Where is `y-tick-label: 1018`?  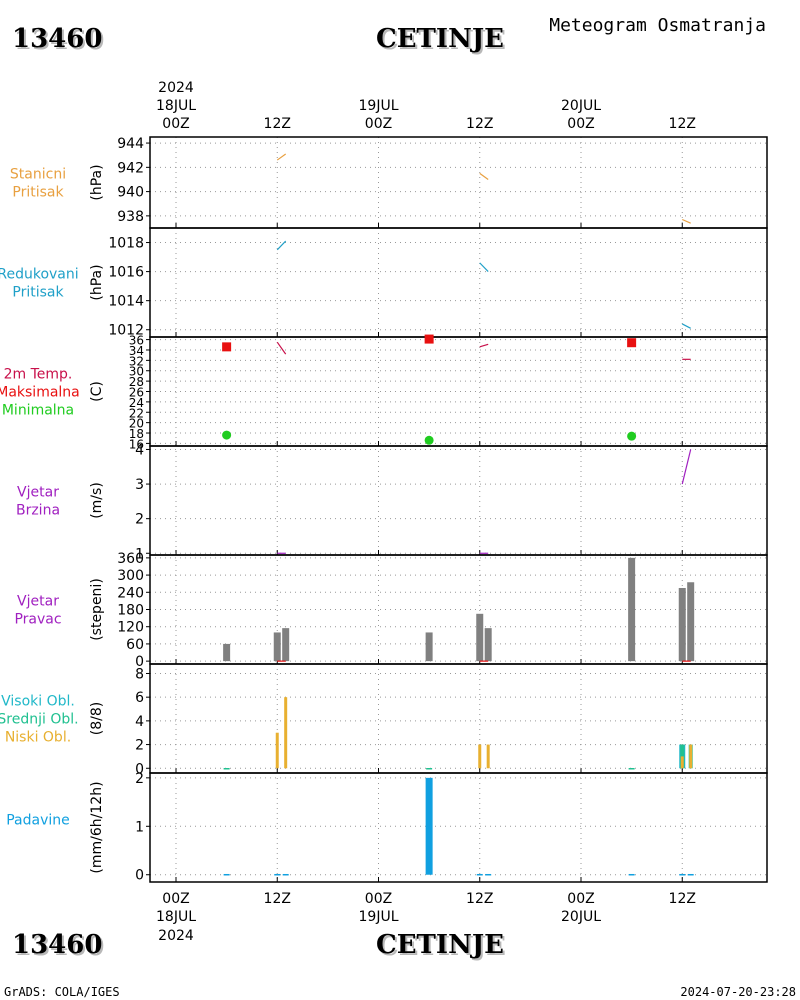
y-tick-label: 1018 is located at coordinates (126, 244).